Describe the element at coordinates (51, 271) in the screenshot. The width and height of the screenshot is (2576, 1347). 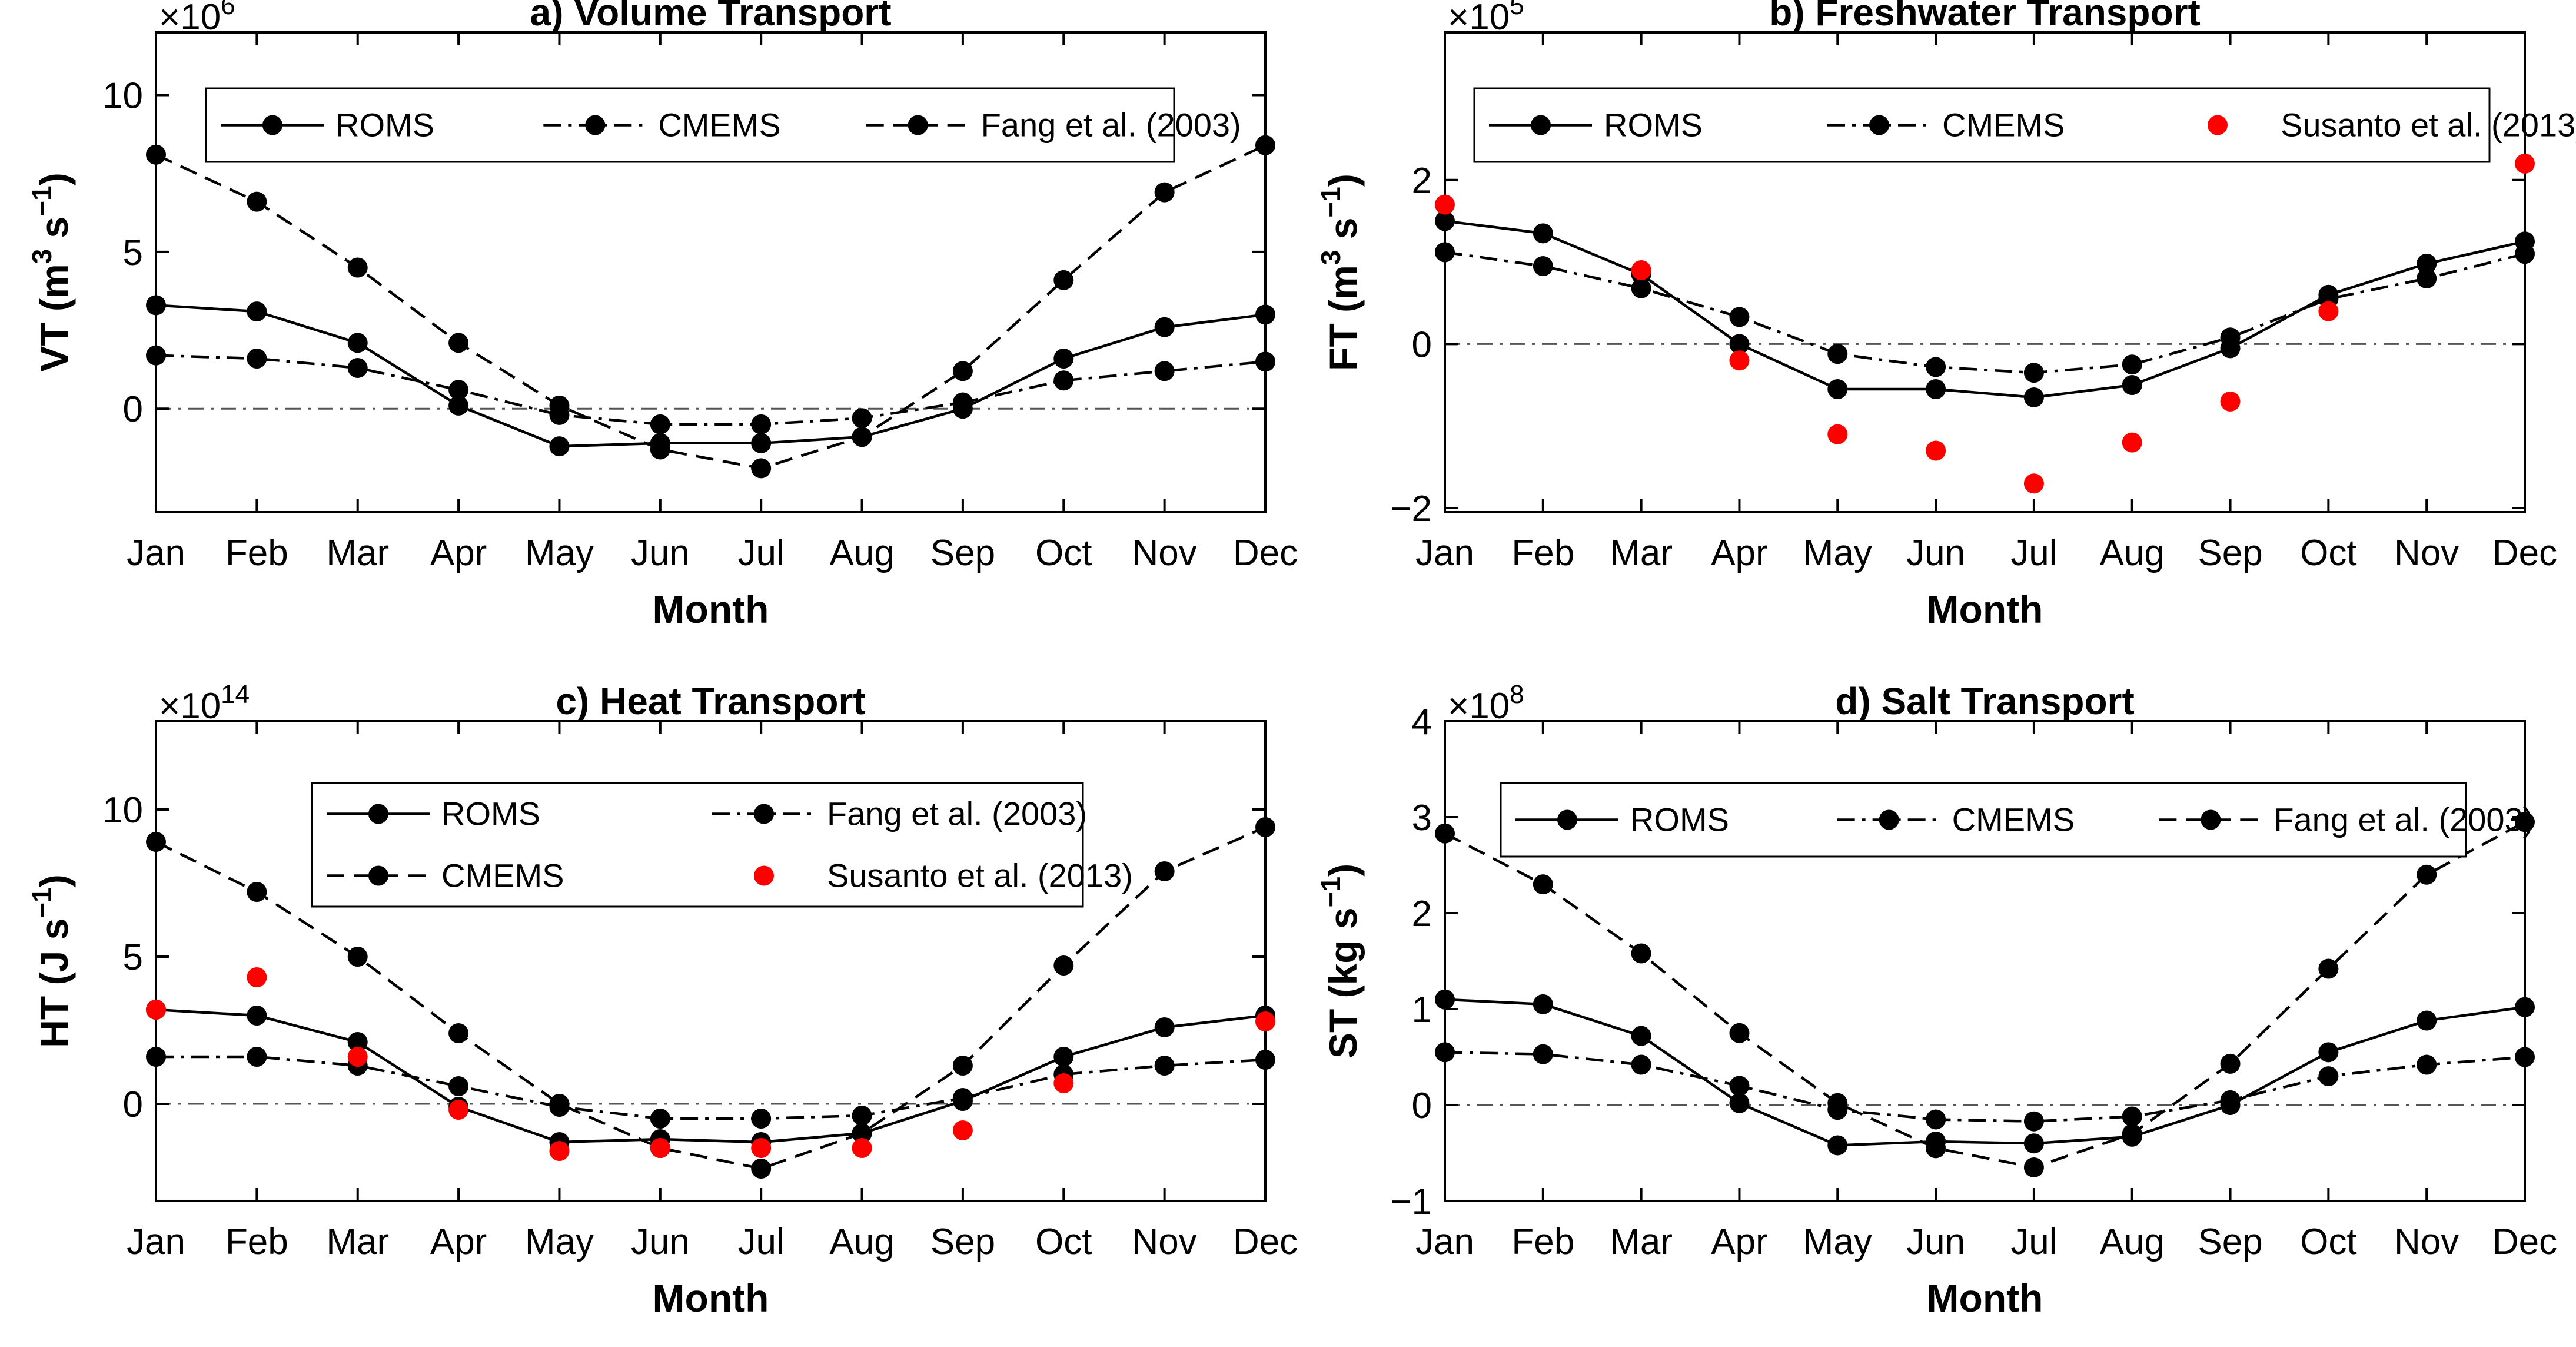
I see `y-axis-label: VT (m3 s−1)` at that location.